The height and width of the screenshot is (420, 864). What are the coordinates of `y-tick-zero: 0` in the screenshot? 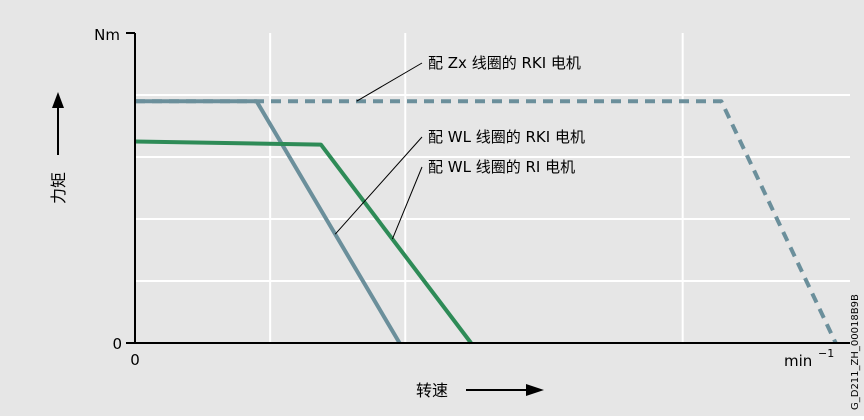 It's located at (117, 344).